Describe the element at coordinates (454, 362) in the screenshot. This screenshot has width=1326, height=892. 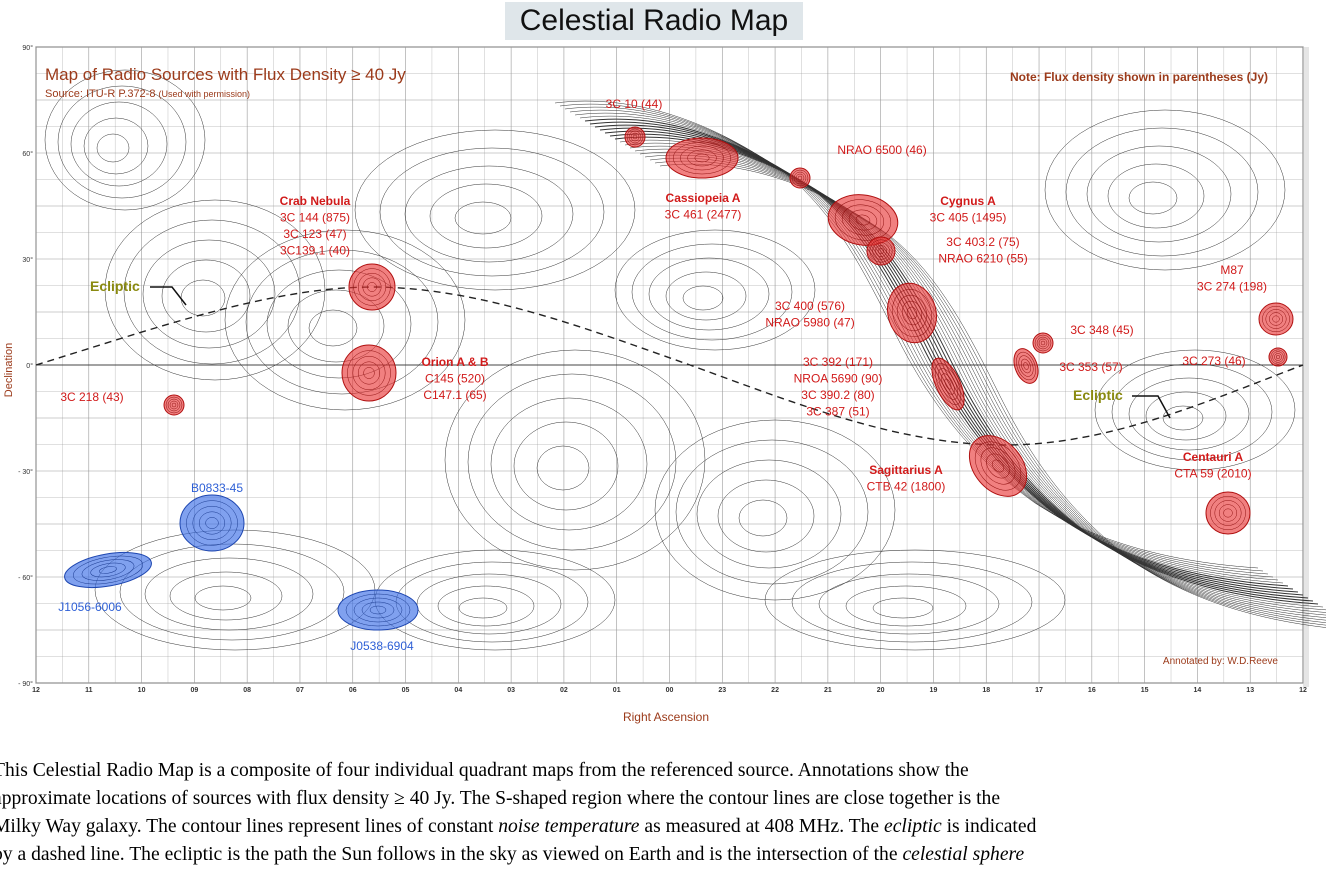
I see `source-label: Orion A & B` at that location.